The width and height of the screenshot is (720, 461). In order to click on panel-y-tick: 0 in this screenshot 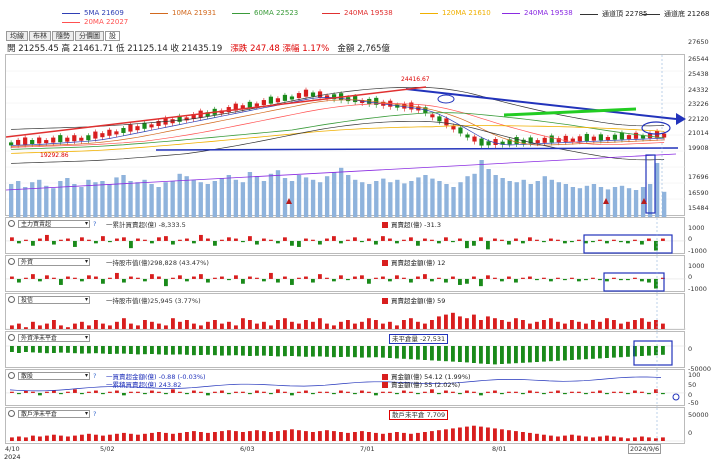, I will do `click(690, 433)`.